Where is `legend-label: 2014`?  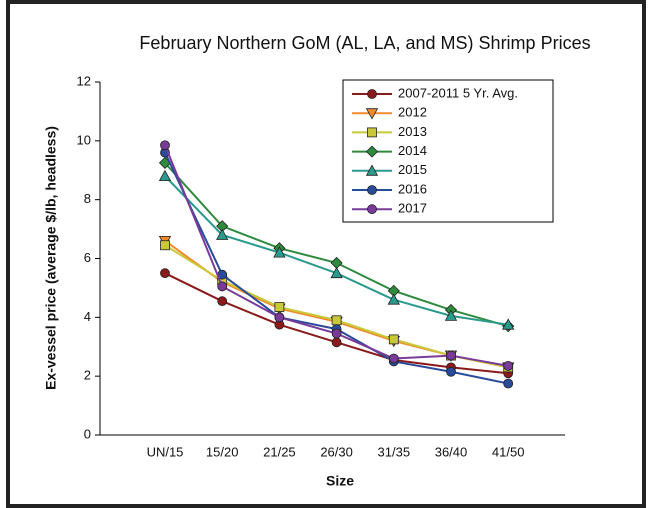
legend-label: 2014 is located at coordinates (412, 150).